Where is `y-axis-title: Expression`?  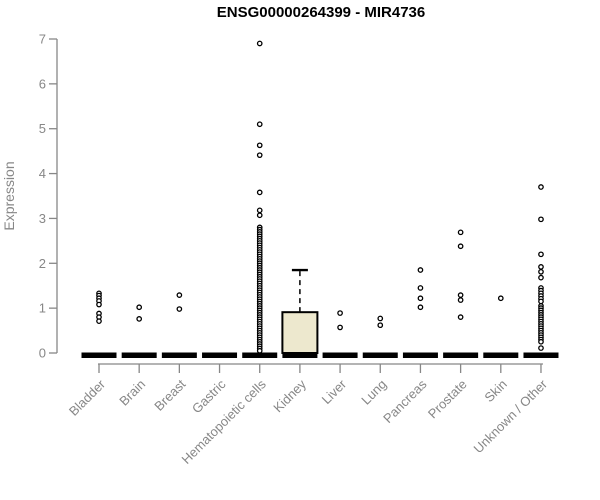
y-axis-title: Expression is located at coordinates (9, 195).